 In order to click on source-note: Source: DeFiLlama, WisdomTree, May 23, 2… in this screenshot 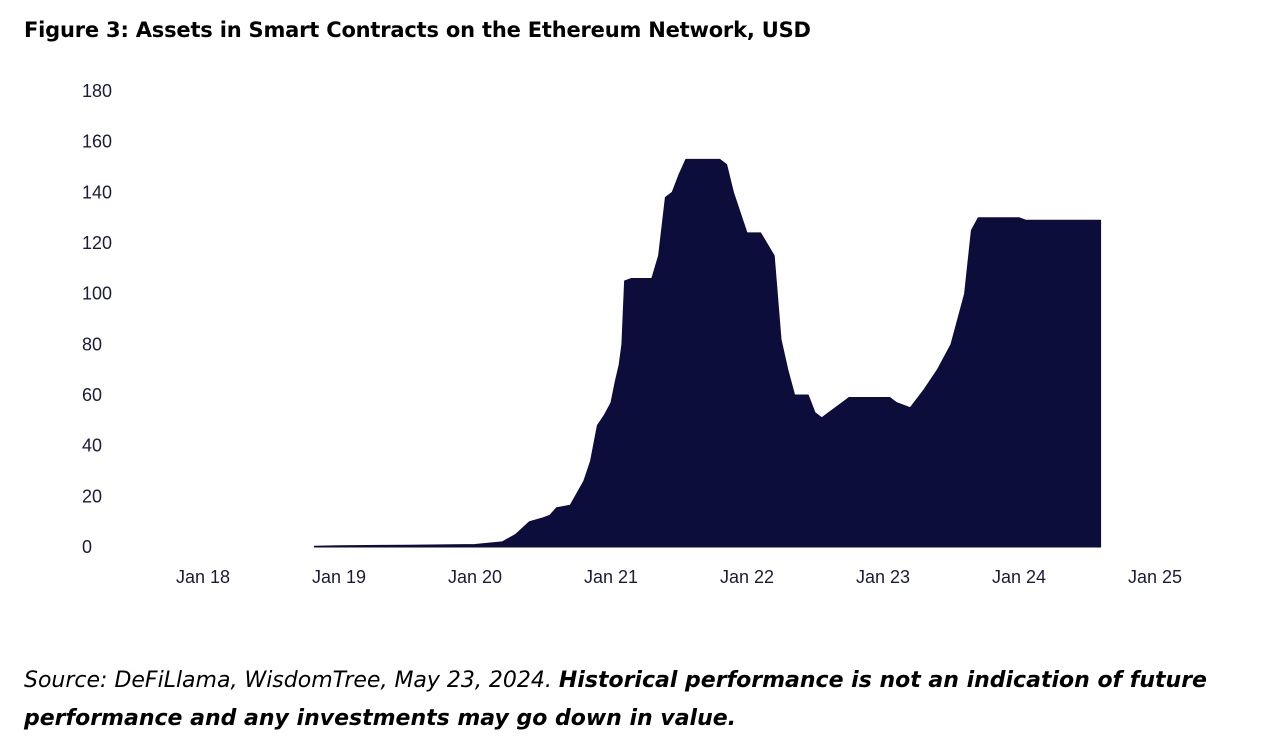, I will do `click(639, 700)`.